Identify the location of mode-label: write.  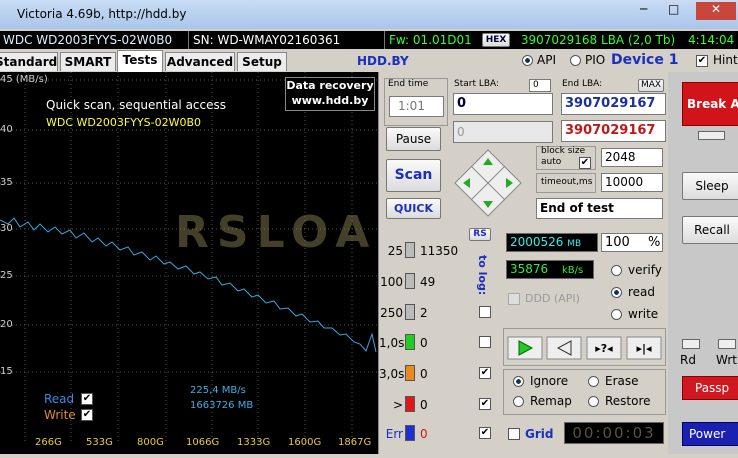
(643, 314).